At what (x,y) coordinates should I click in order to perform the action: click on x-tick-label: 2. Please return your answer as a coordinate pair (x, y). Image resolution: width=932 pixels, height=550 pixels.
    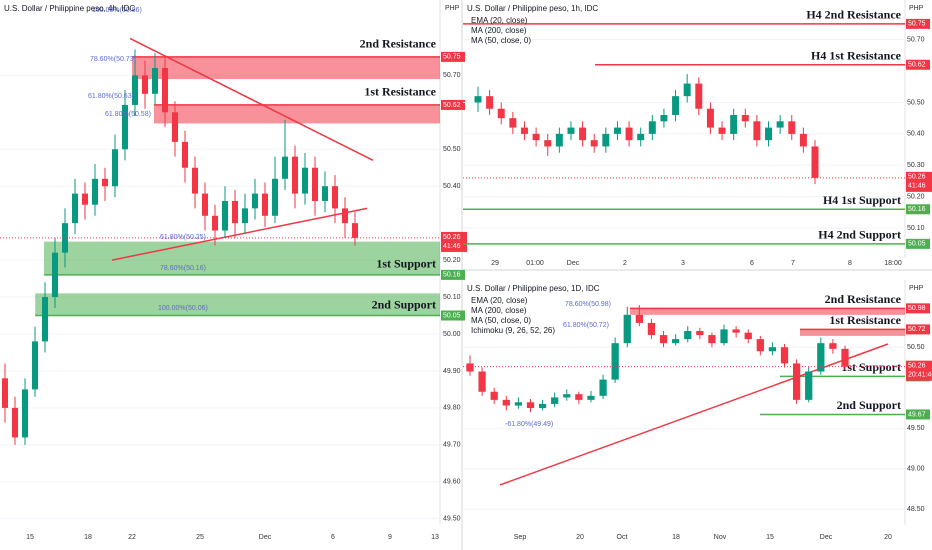
    Looking at the image, I should click on (625, 263).